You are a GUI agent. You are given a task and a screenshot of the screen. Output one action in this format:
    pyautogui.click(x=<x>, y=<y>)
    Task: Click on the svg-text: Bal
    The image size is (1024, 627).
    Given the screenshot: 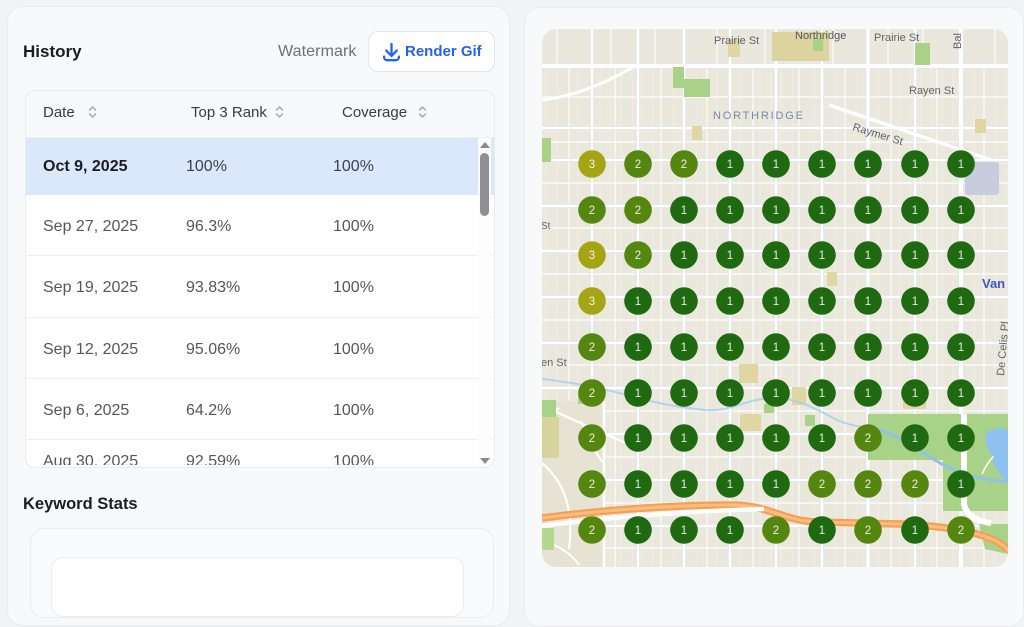 What is the action you would take?
    pyautogui.click(x=958, y=41)
    